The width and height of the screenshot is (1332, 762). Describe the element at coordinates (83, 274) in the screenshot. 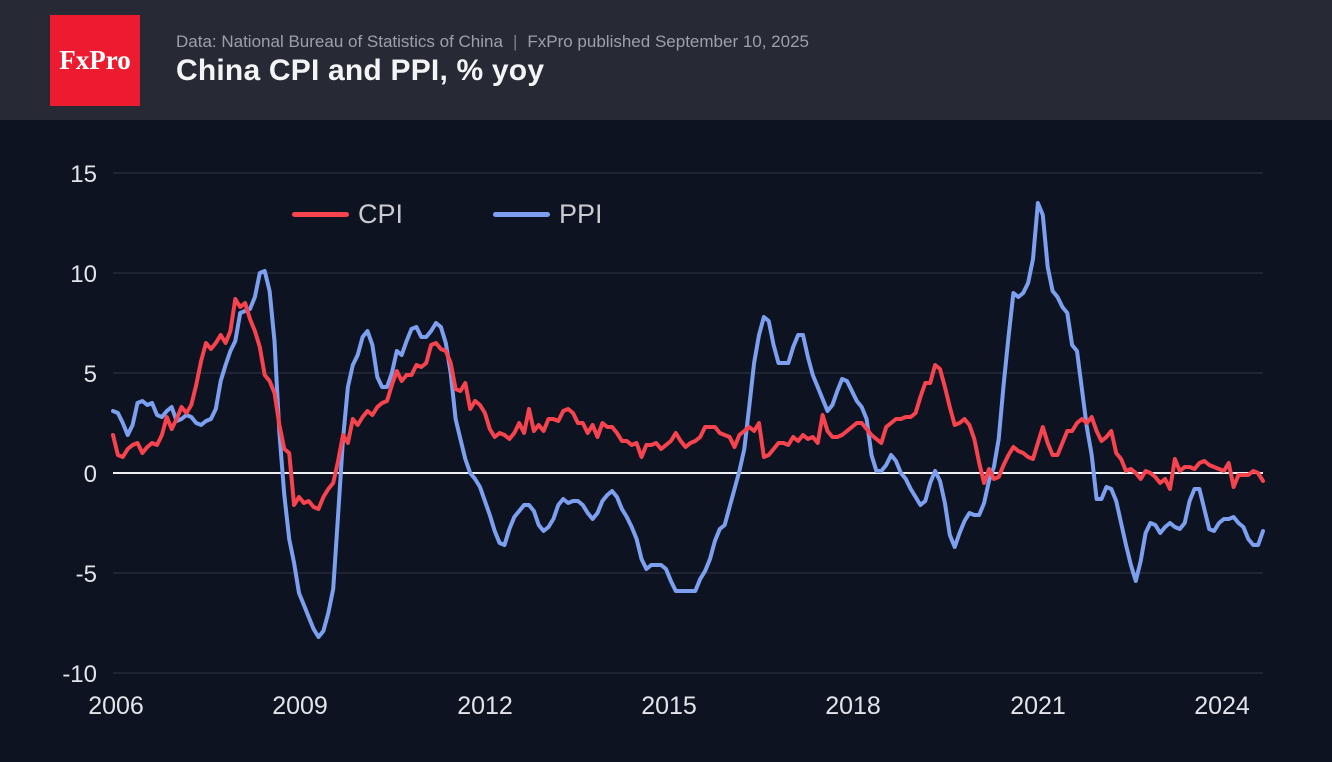

I see `y-tick-label: 10` at that location.